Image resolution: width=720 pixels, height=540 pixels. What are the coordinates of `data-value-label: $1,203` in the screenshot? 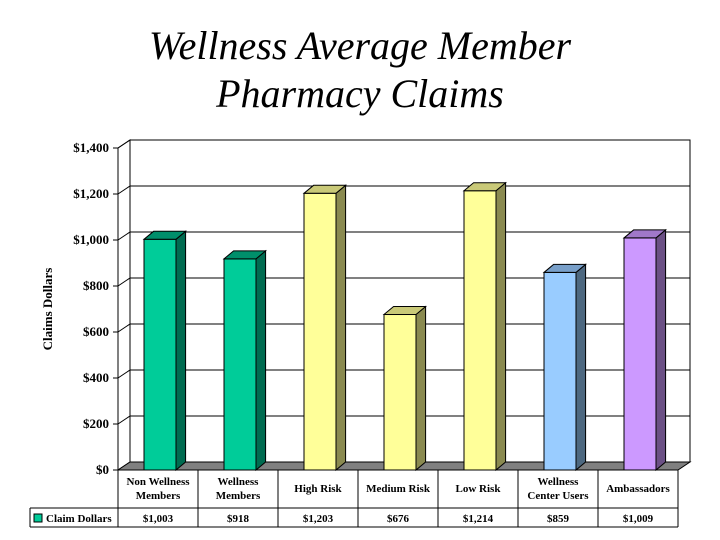 It's located at (318, 519).